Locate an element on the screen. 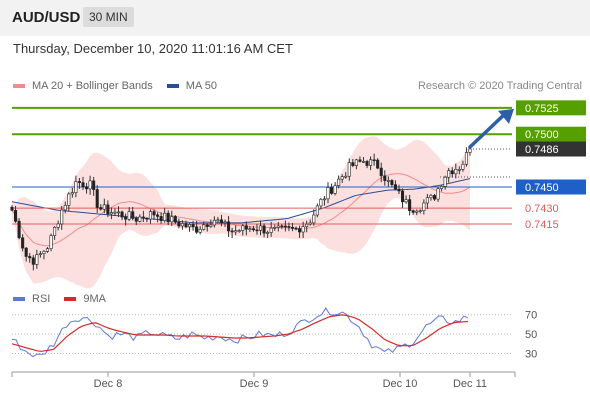  main-legend: MA 20 + Bollinger Bands MA 50 is located at coordinates (115, 86).